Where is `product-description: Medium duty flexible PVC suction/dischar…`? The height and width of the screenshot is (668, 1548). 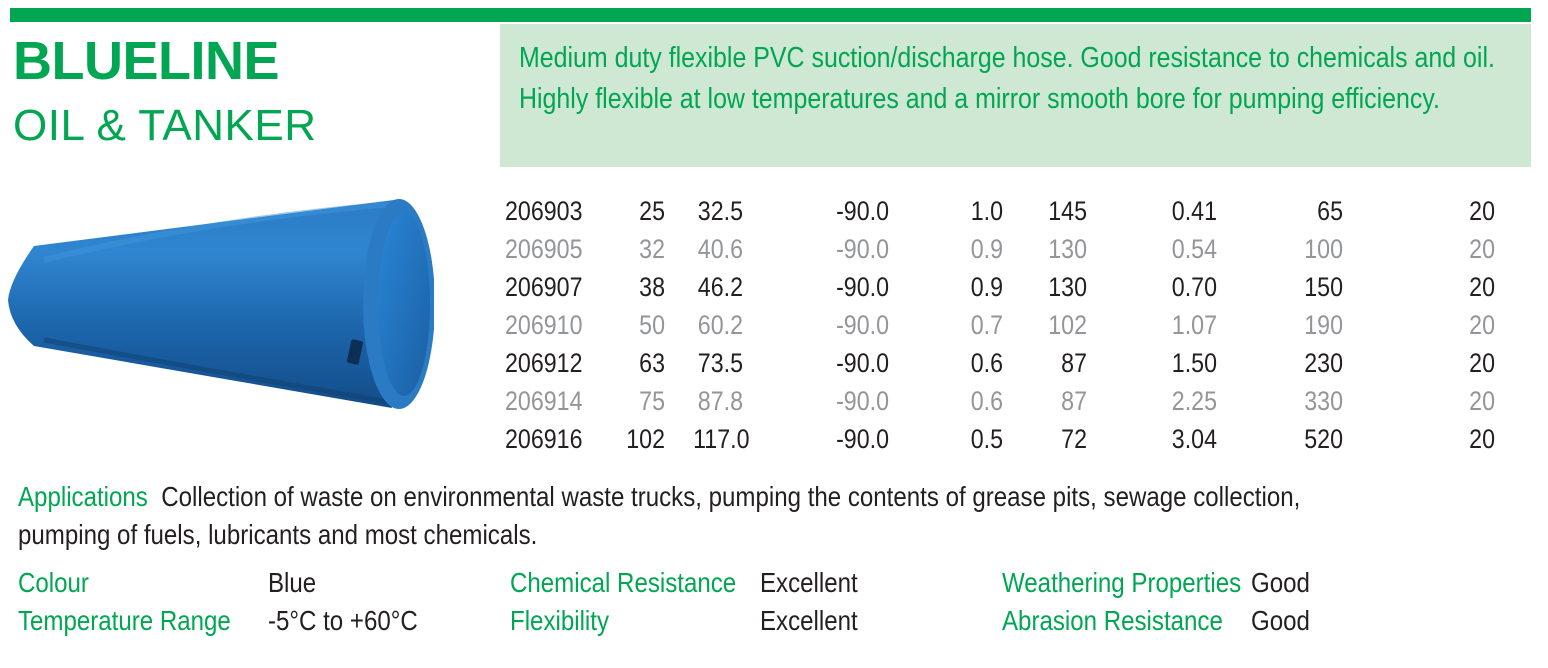
product-description: Medium duty flexible PVC suction/dischar… is located at coordinates (1007, 78).